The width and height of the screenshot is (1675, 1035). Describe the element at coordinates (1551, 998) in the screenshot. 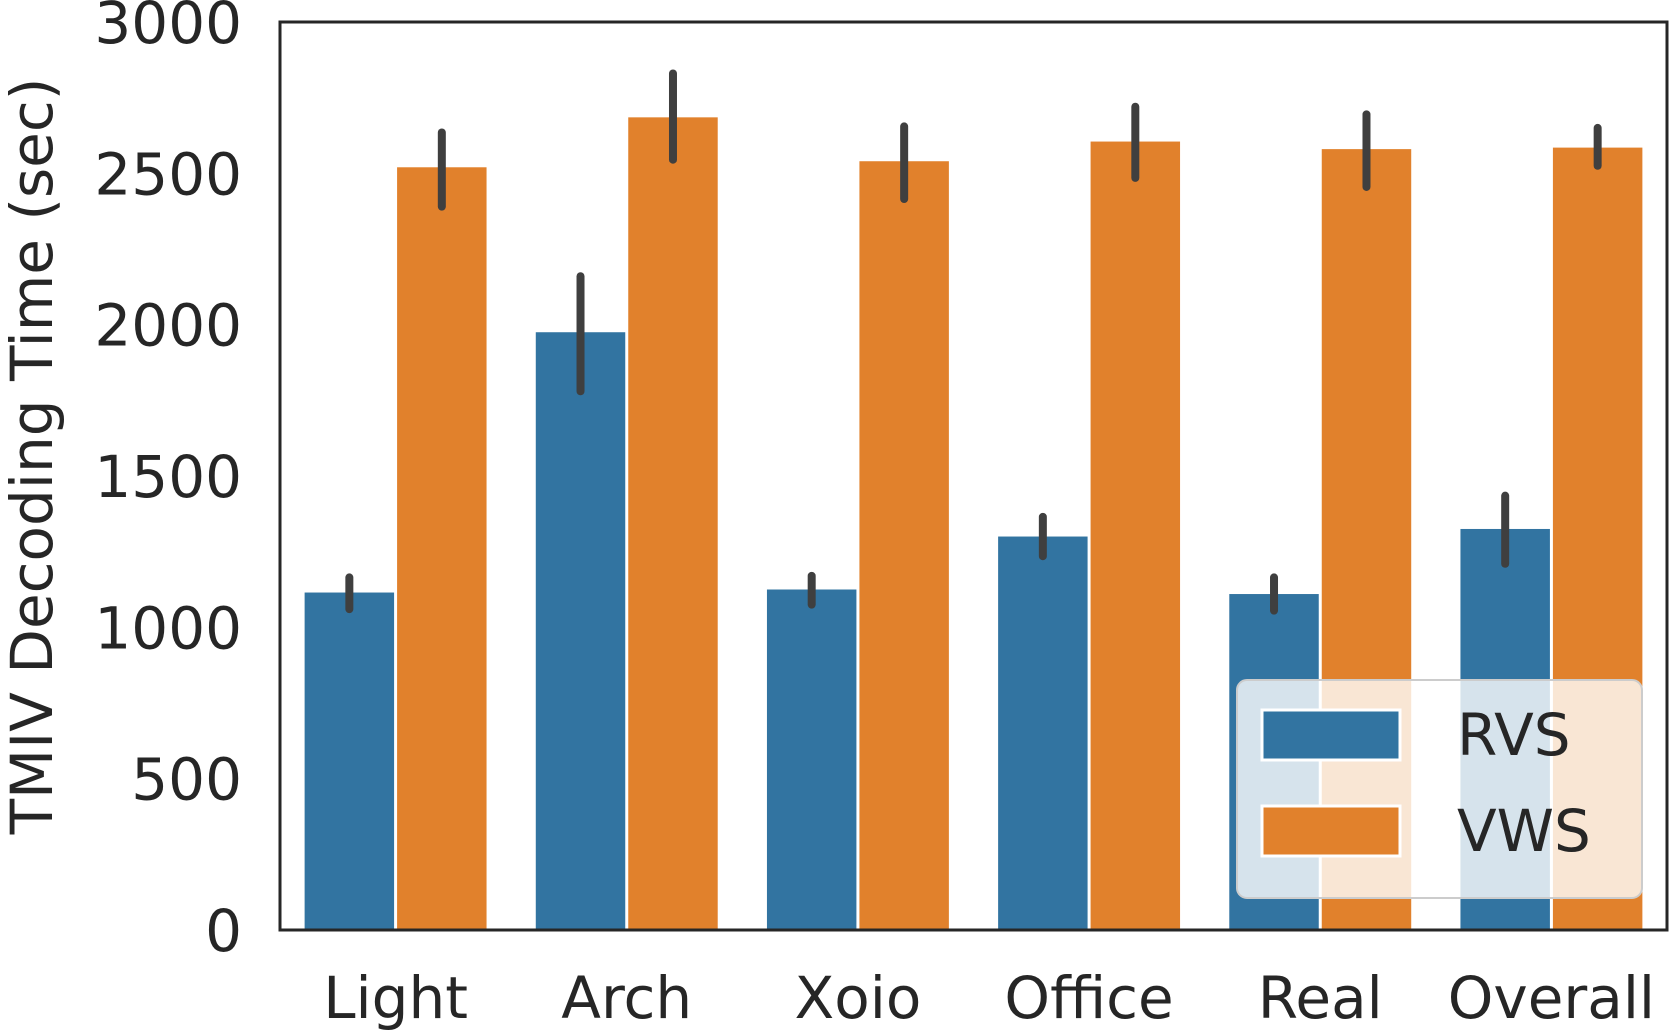

I see `x-tick-label: Overall` at that location.